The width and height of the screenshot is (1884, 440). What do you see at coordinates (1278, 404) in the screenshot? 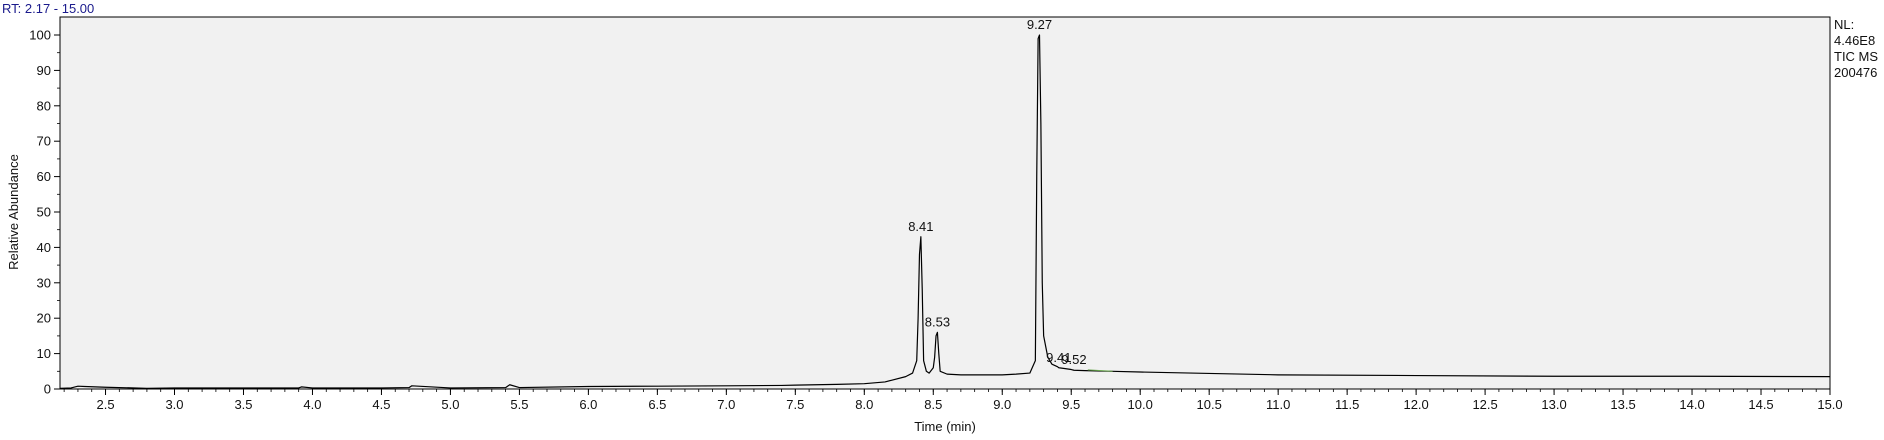
I see `x-tick-label: 11.0` at bounding box center [1278, 404].